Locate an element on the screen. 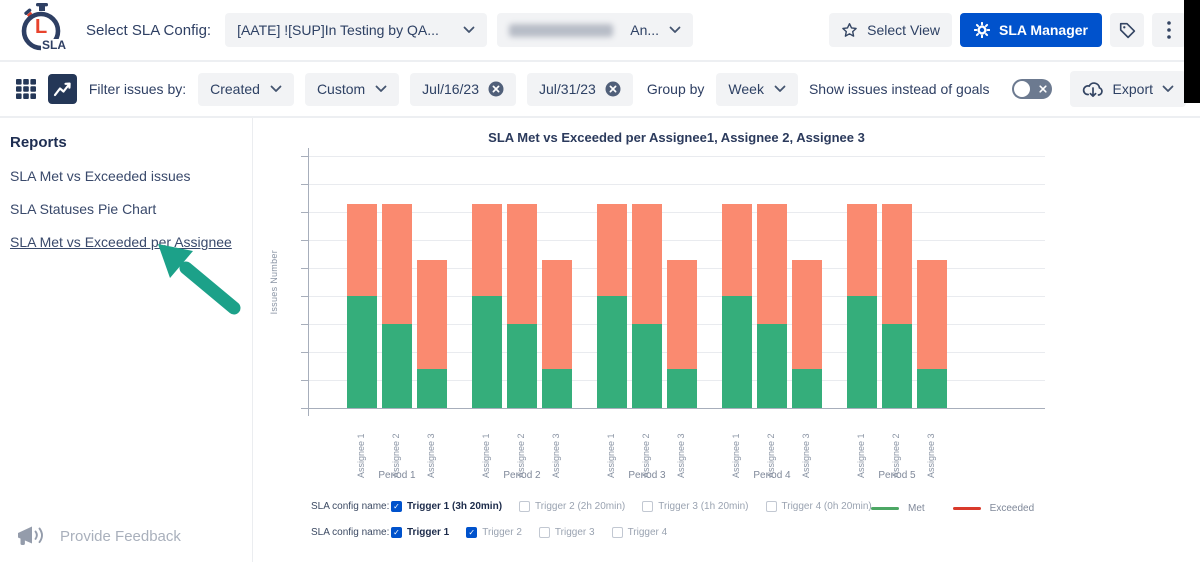 This screenshot has width=1200, height=562. sla-manager-button: SLA Manager is located at coordinates (1031, 30).